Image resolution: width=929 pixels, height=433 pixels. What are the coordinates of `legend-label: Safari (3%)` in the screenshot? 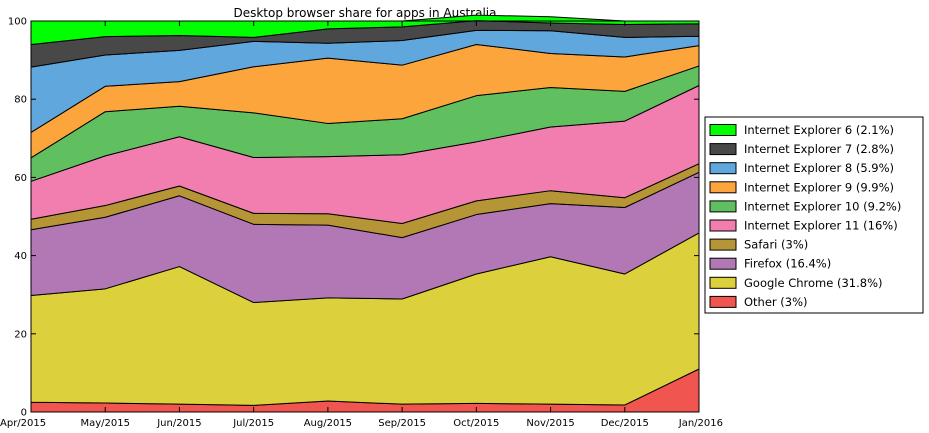 It's located at (776, 245).